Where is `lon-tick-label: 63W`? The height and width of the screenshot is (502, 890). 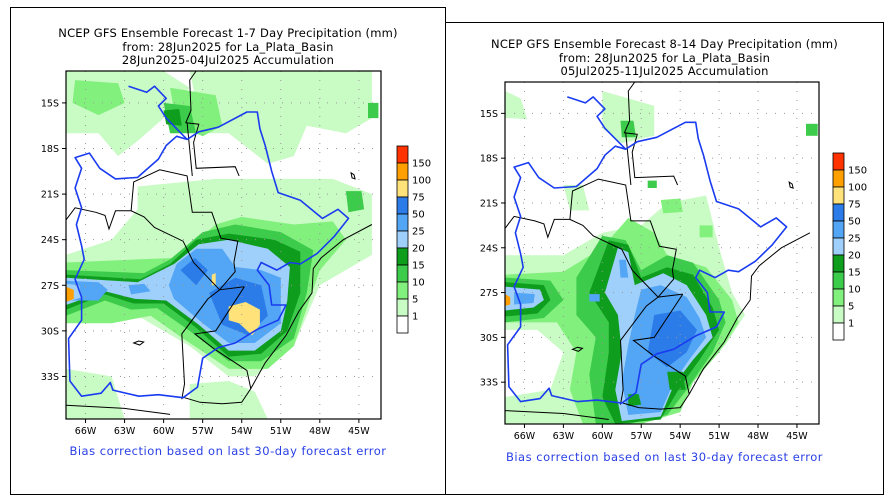 lon-tick-label: 63W is located at coordinates (125, 431).